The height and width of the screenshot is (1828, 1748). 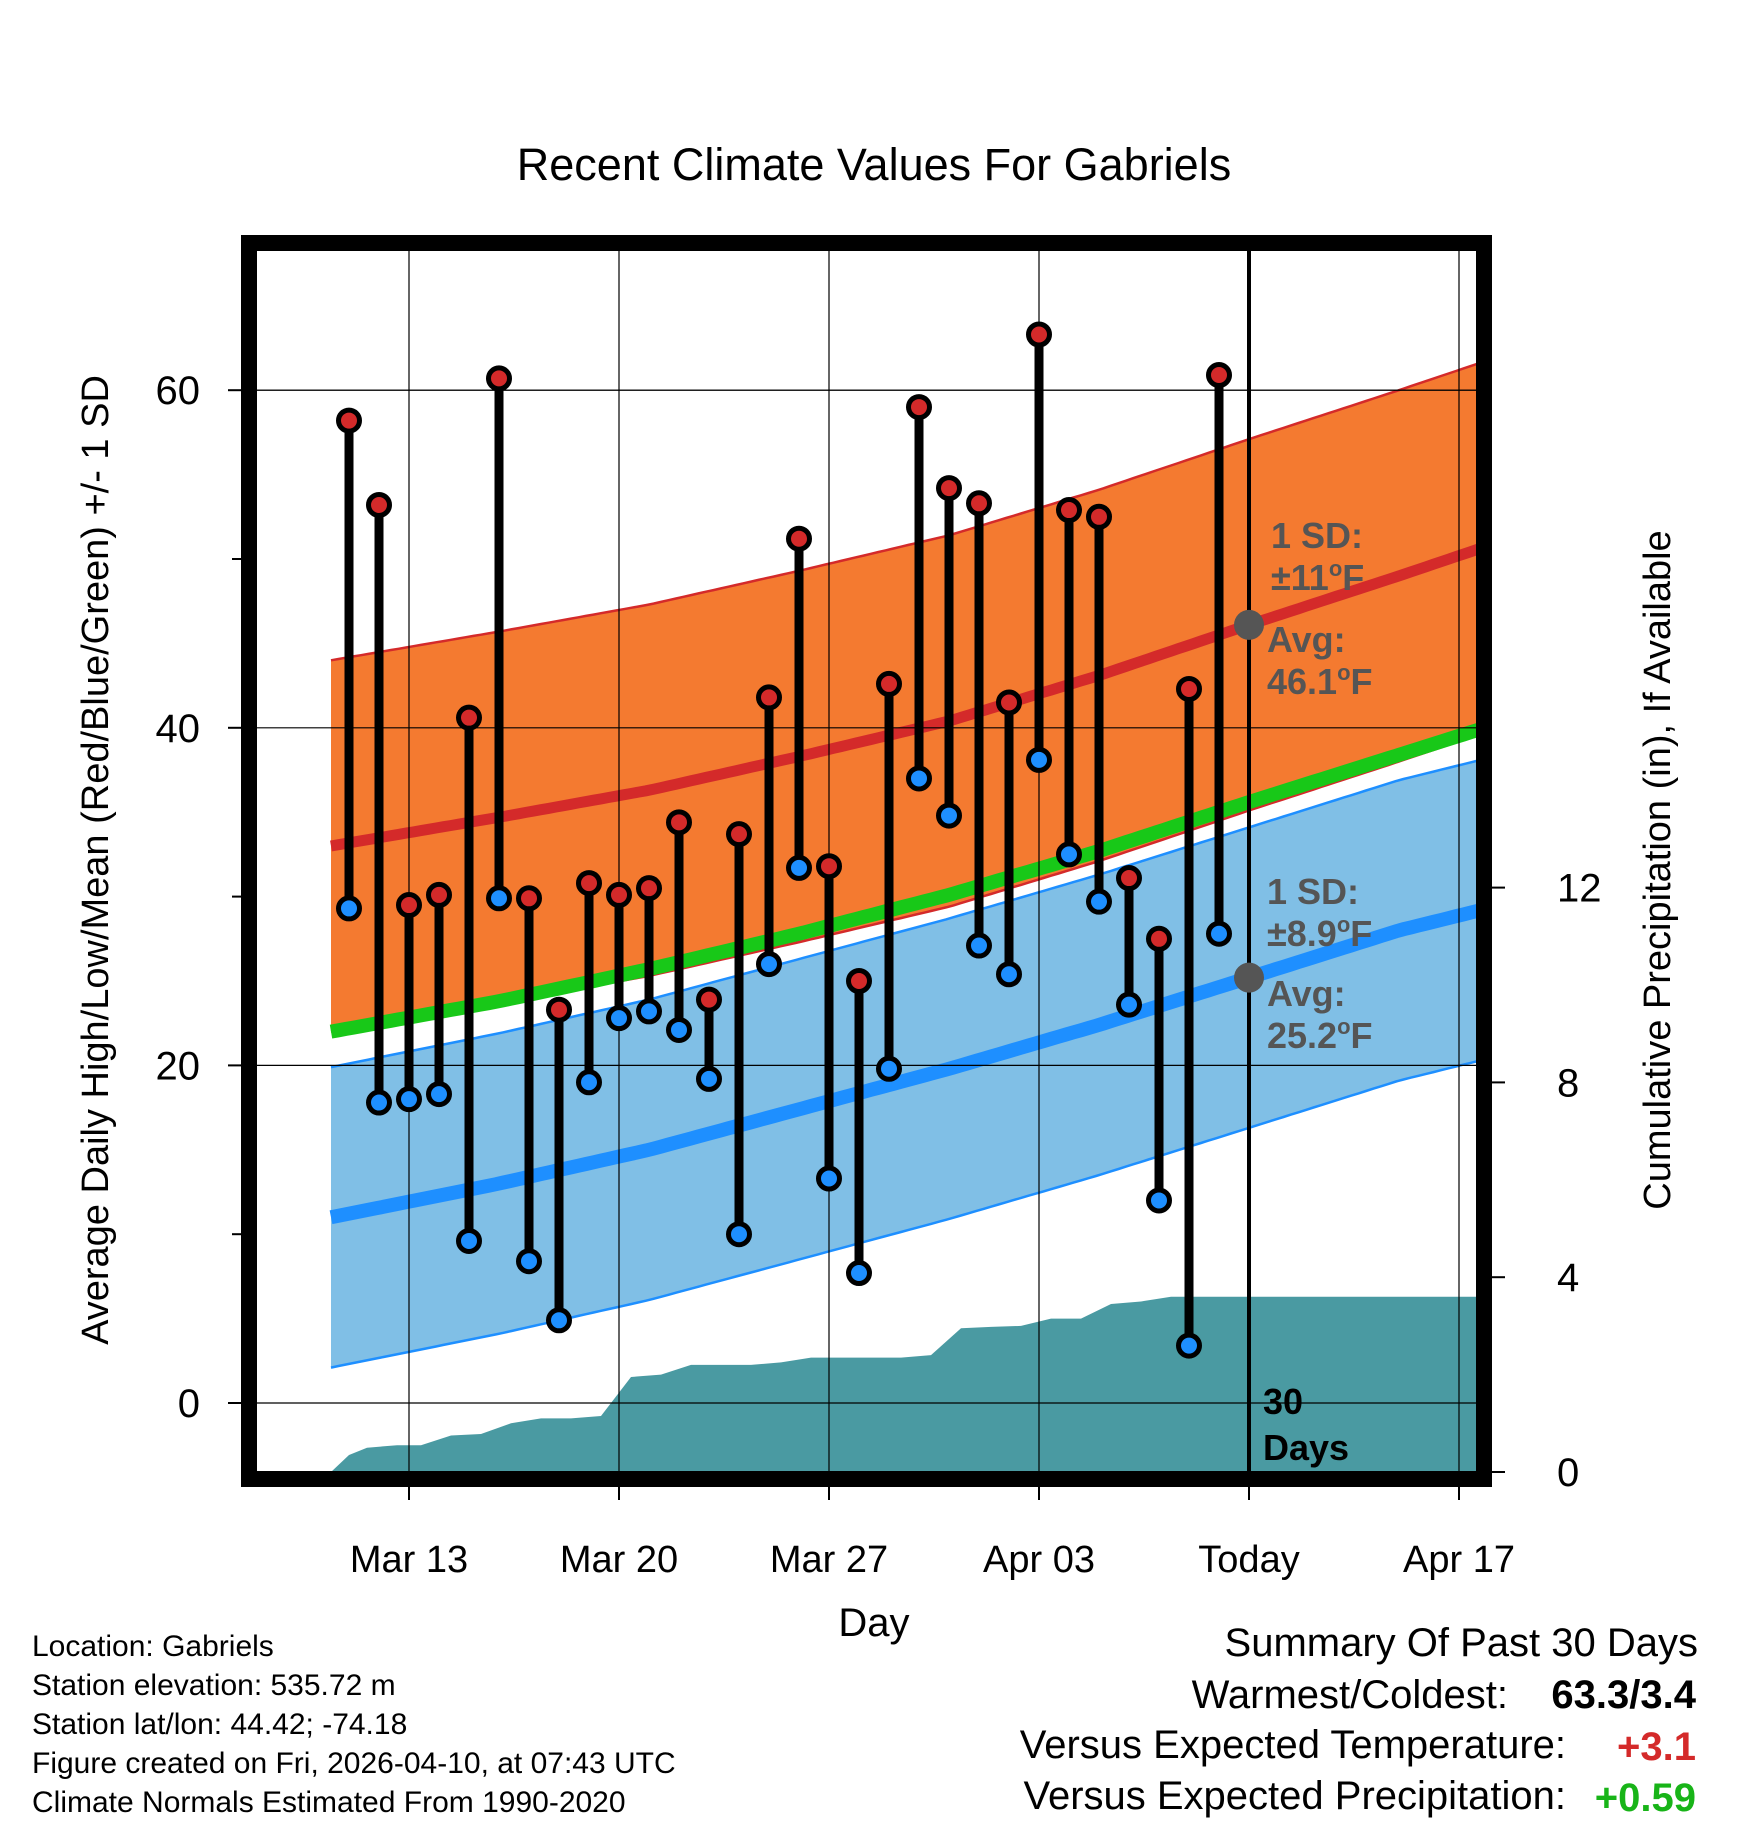 What do you see at coordinates (1249, 624) in the screenshot?
I see `high-avg-marker` at bounding box center [1249, 624].